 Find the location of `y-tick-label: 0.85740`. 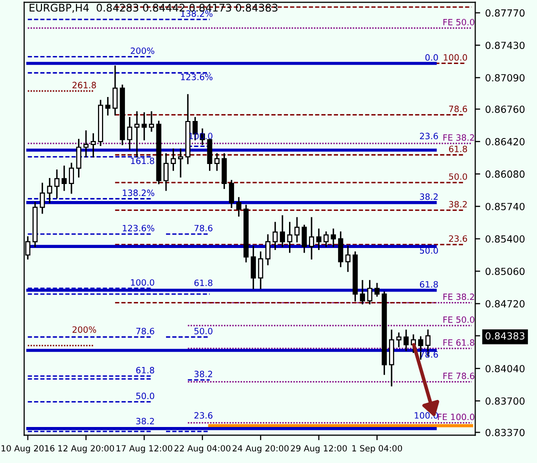

y-tick-label: 0.85740 is located at coordinates (505, 206).